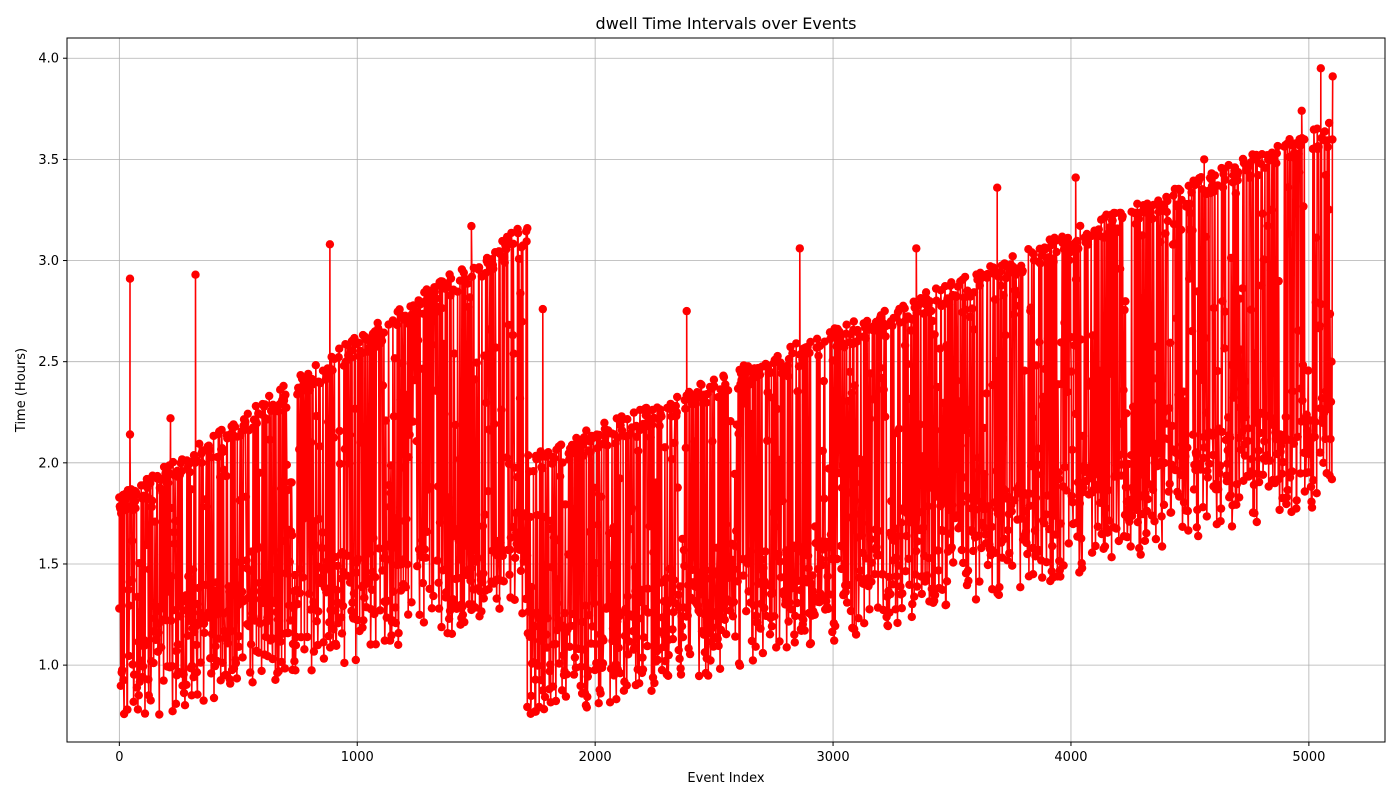  Describe the element at coordinates (357, 757) in the screenshot. I see `x-tick-label: 1000` at that location.